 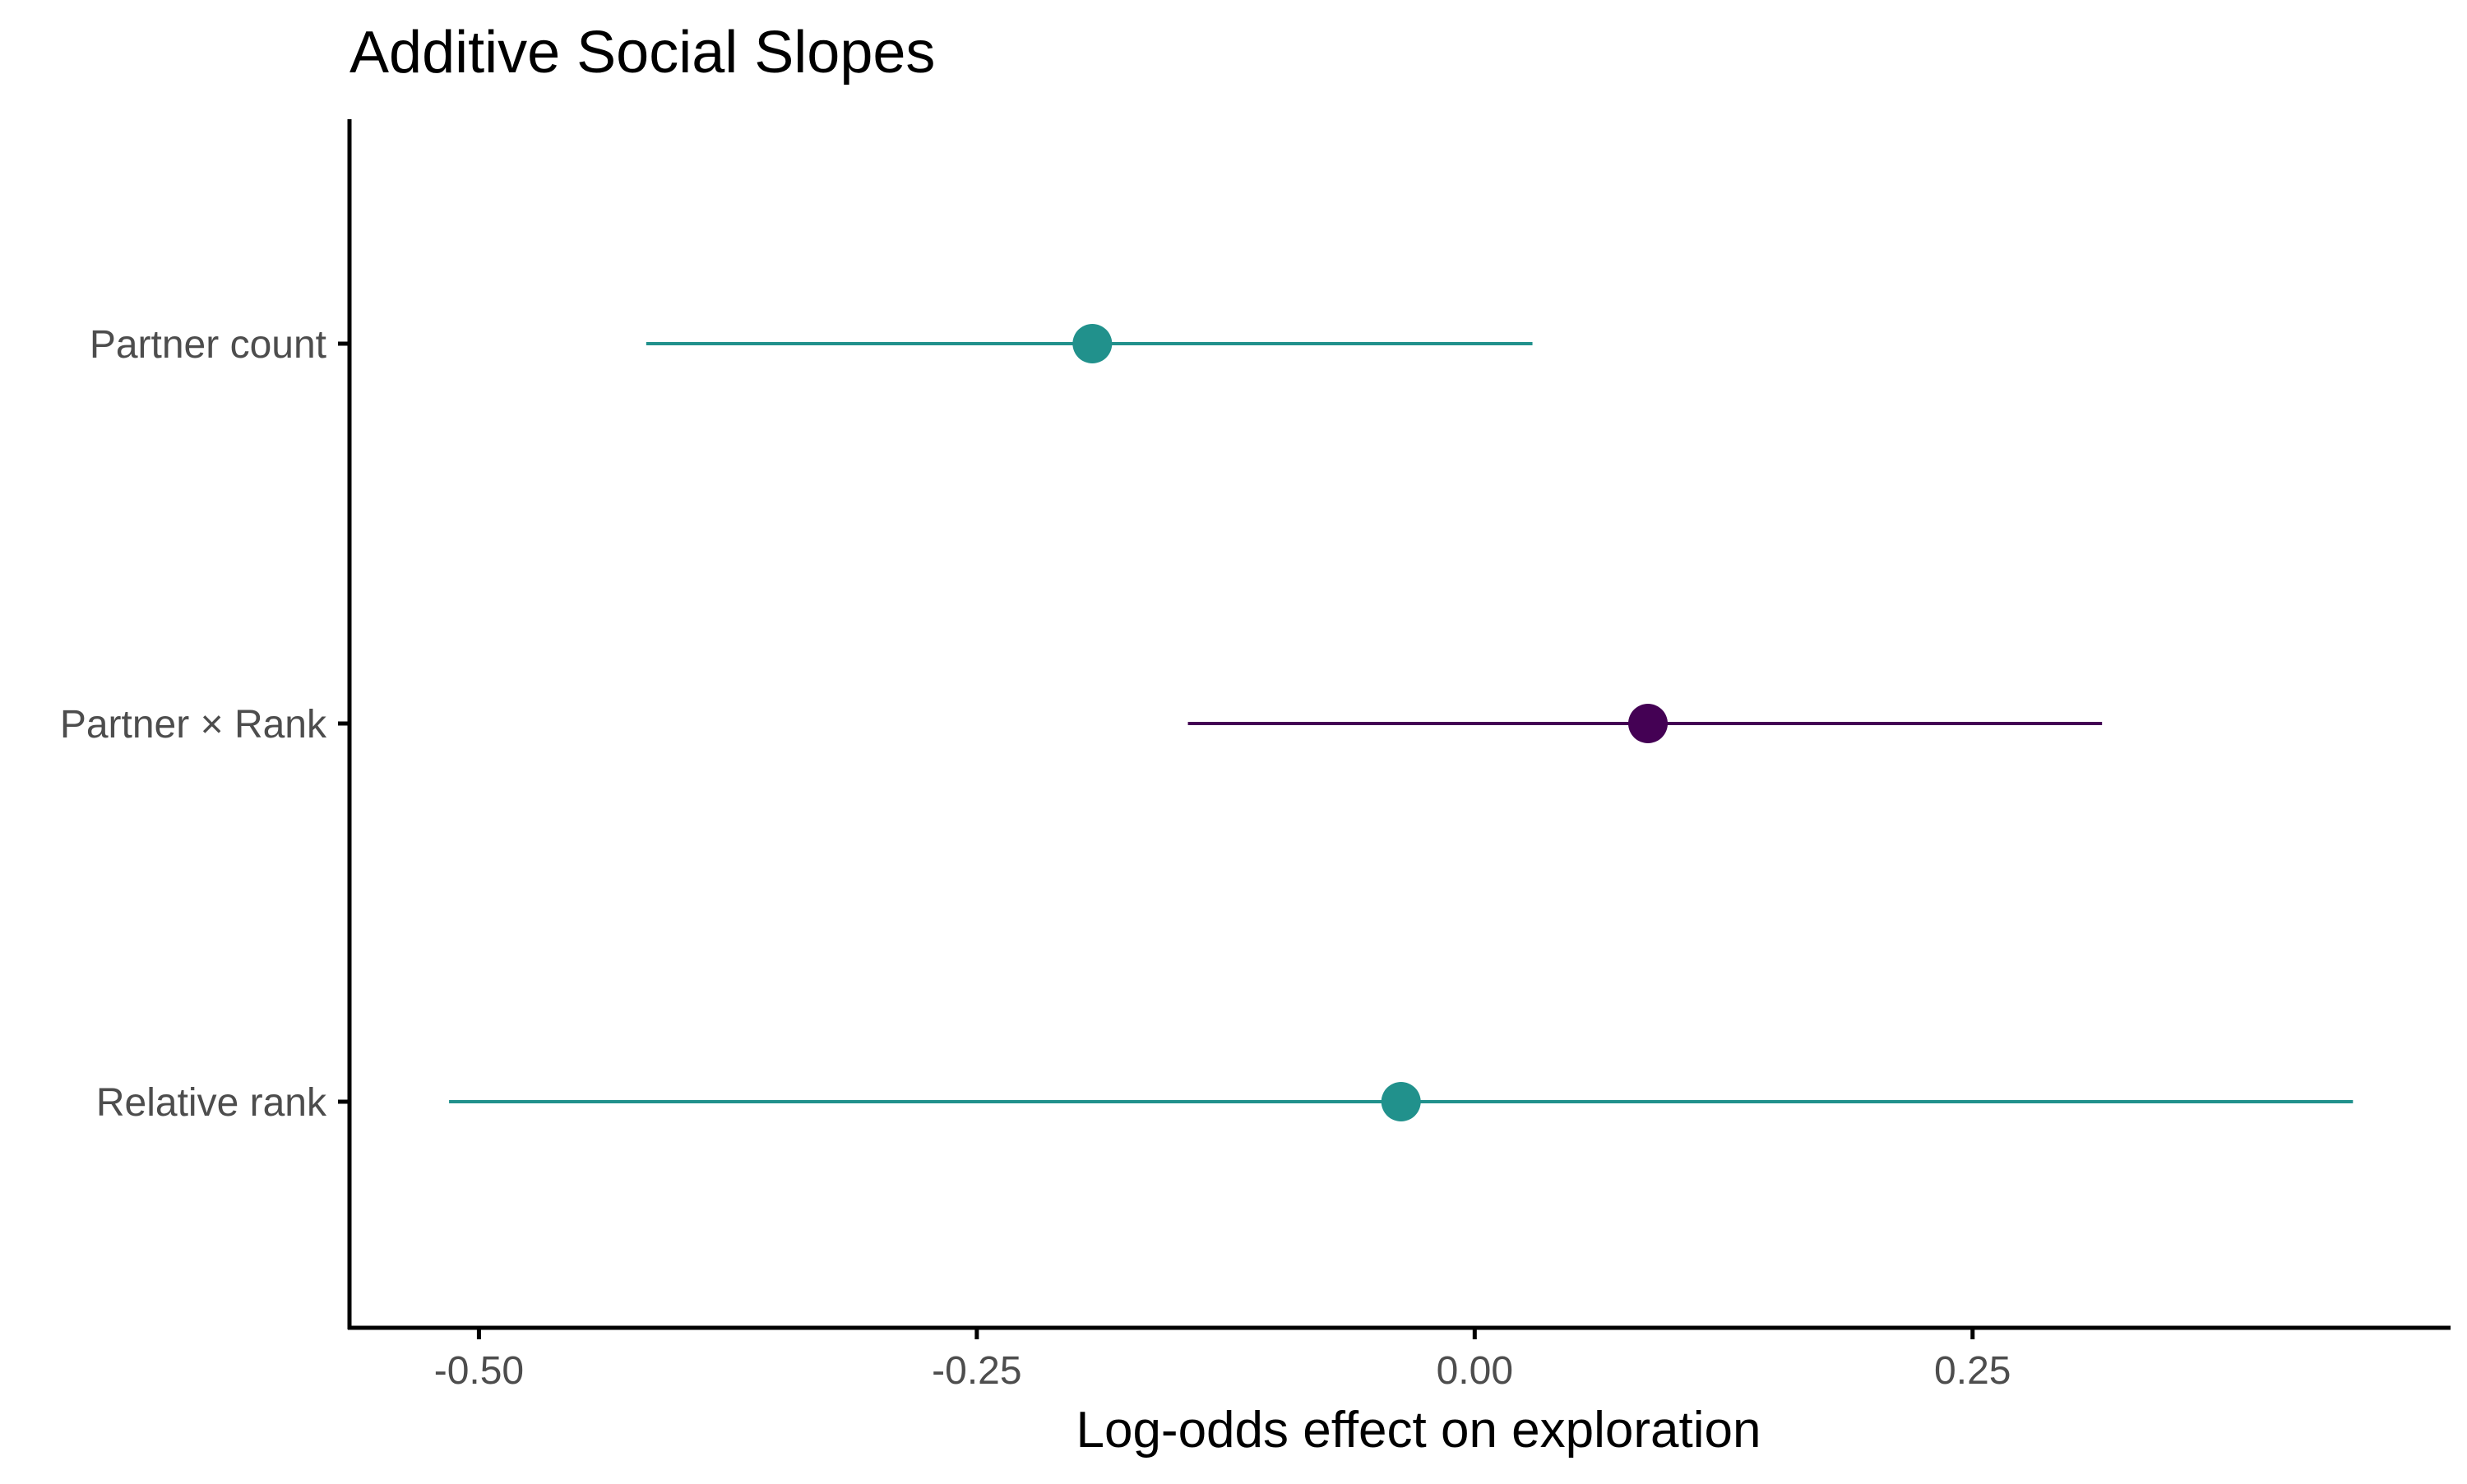 I want to click on x-tick-label: -0.25, so click(x=976, y=1371).